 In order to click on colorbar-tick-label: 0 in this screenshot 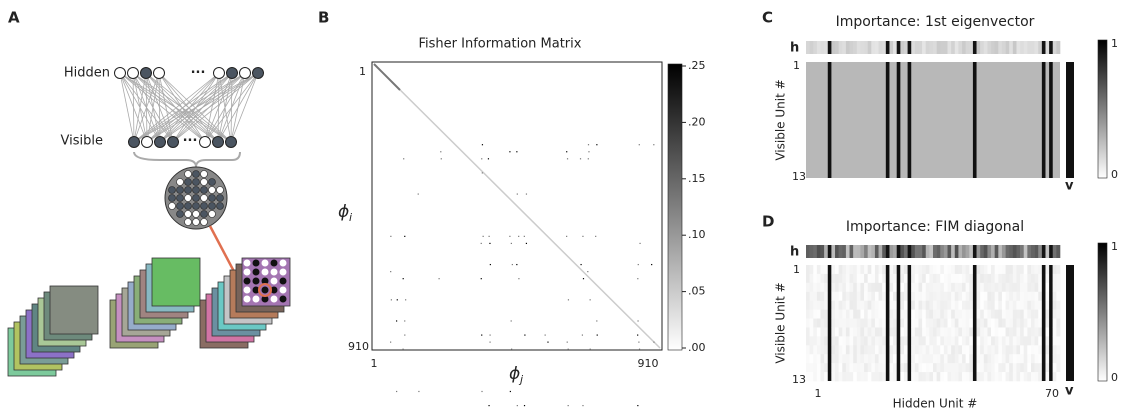, I will do `click(1114, 377)`.